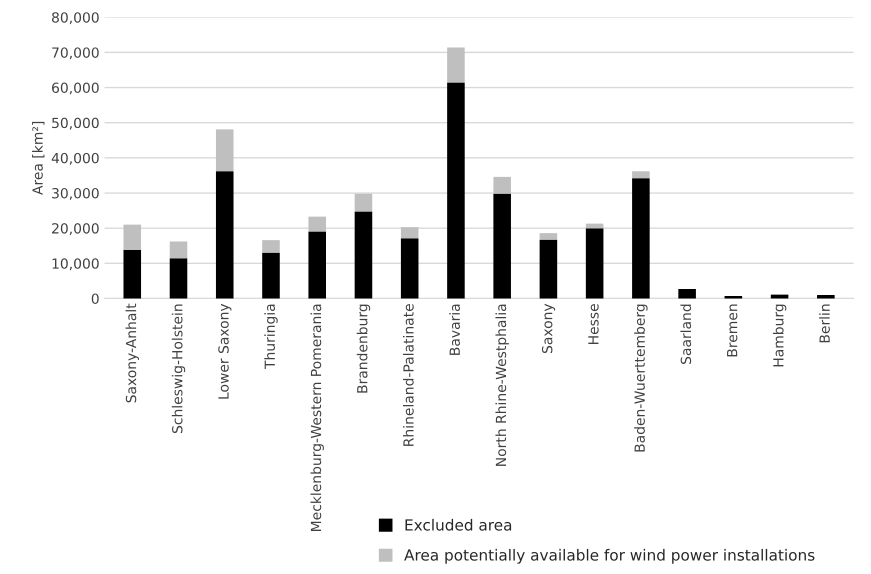 This screenshot has height=574, width=871. What do you see at coordinates (502, 385) in the screenshot?
I see `x-tick-label: North Rhine-Westphalia` at bounding box center [502, 385].